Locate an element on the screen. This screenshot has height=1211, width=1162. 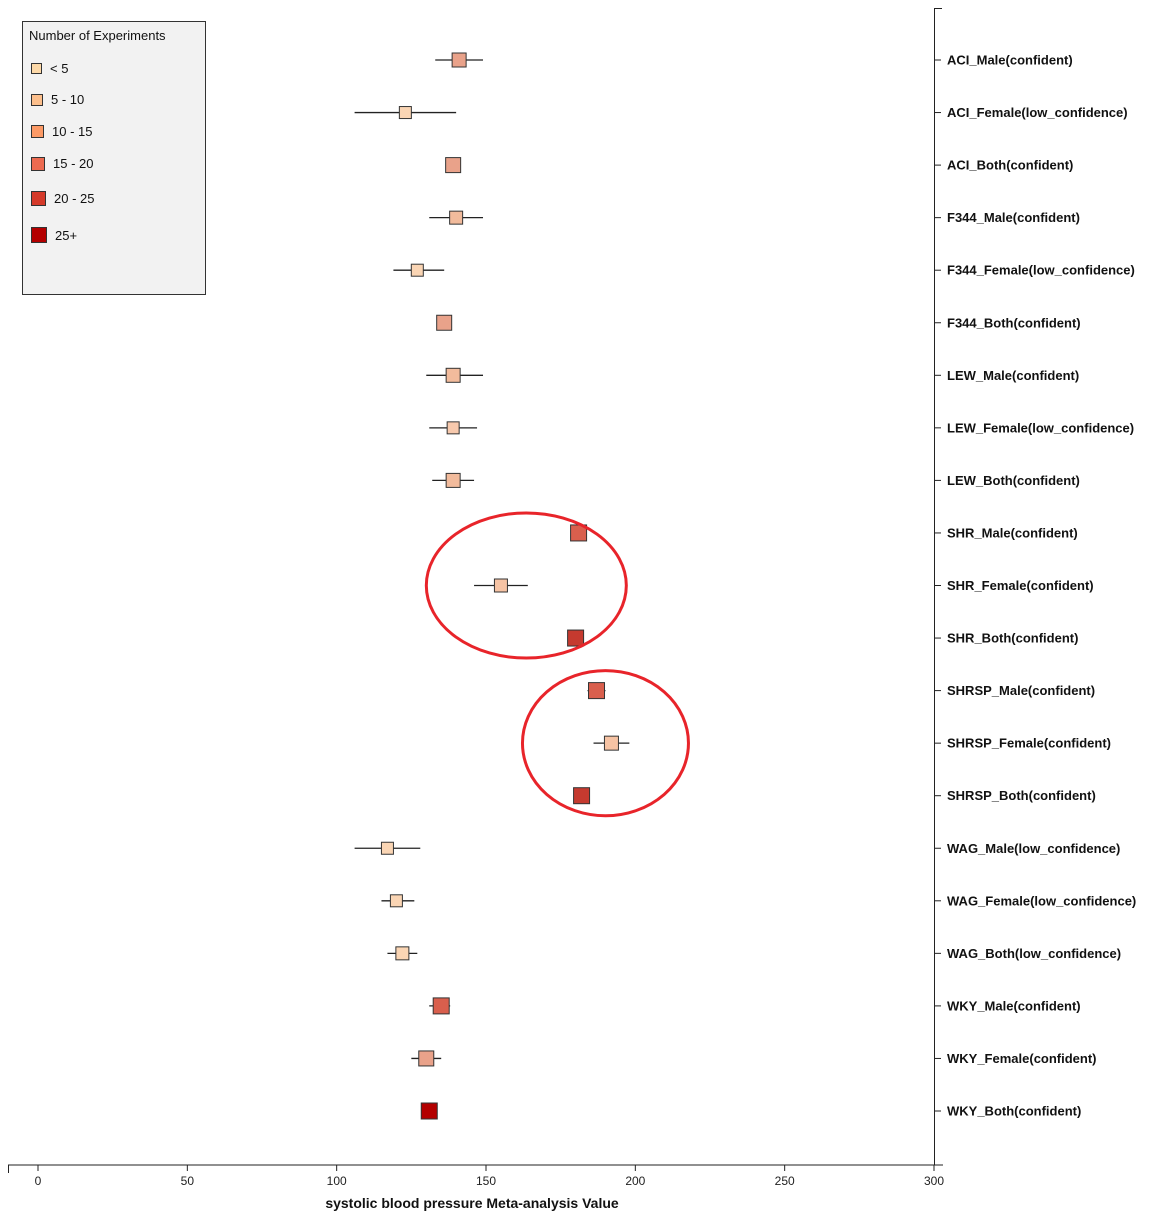
category-label: LEW_Female(low_confidence) is located at coordinates (1040, 427).